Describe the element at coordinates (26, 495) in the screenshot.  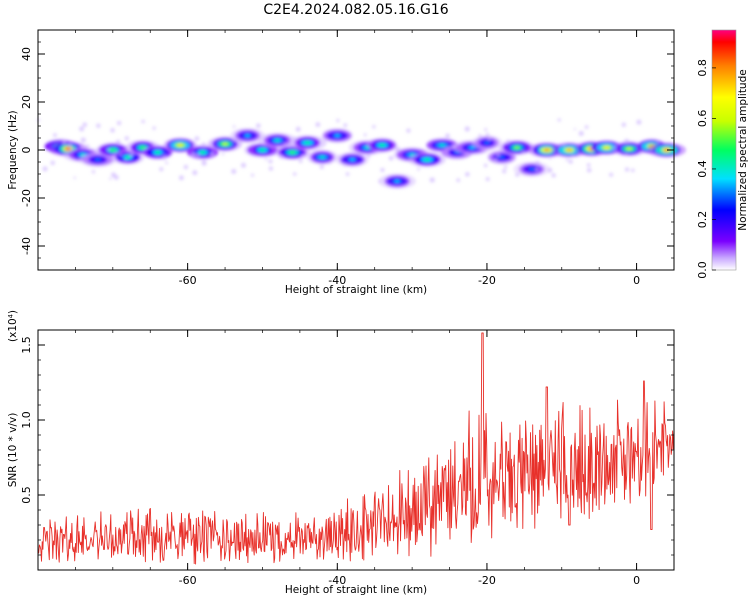
I see `snr-y-tick-label: 0.5` at that location.